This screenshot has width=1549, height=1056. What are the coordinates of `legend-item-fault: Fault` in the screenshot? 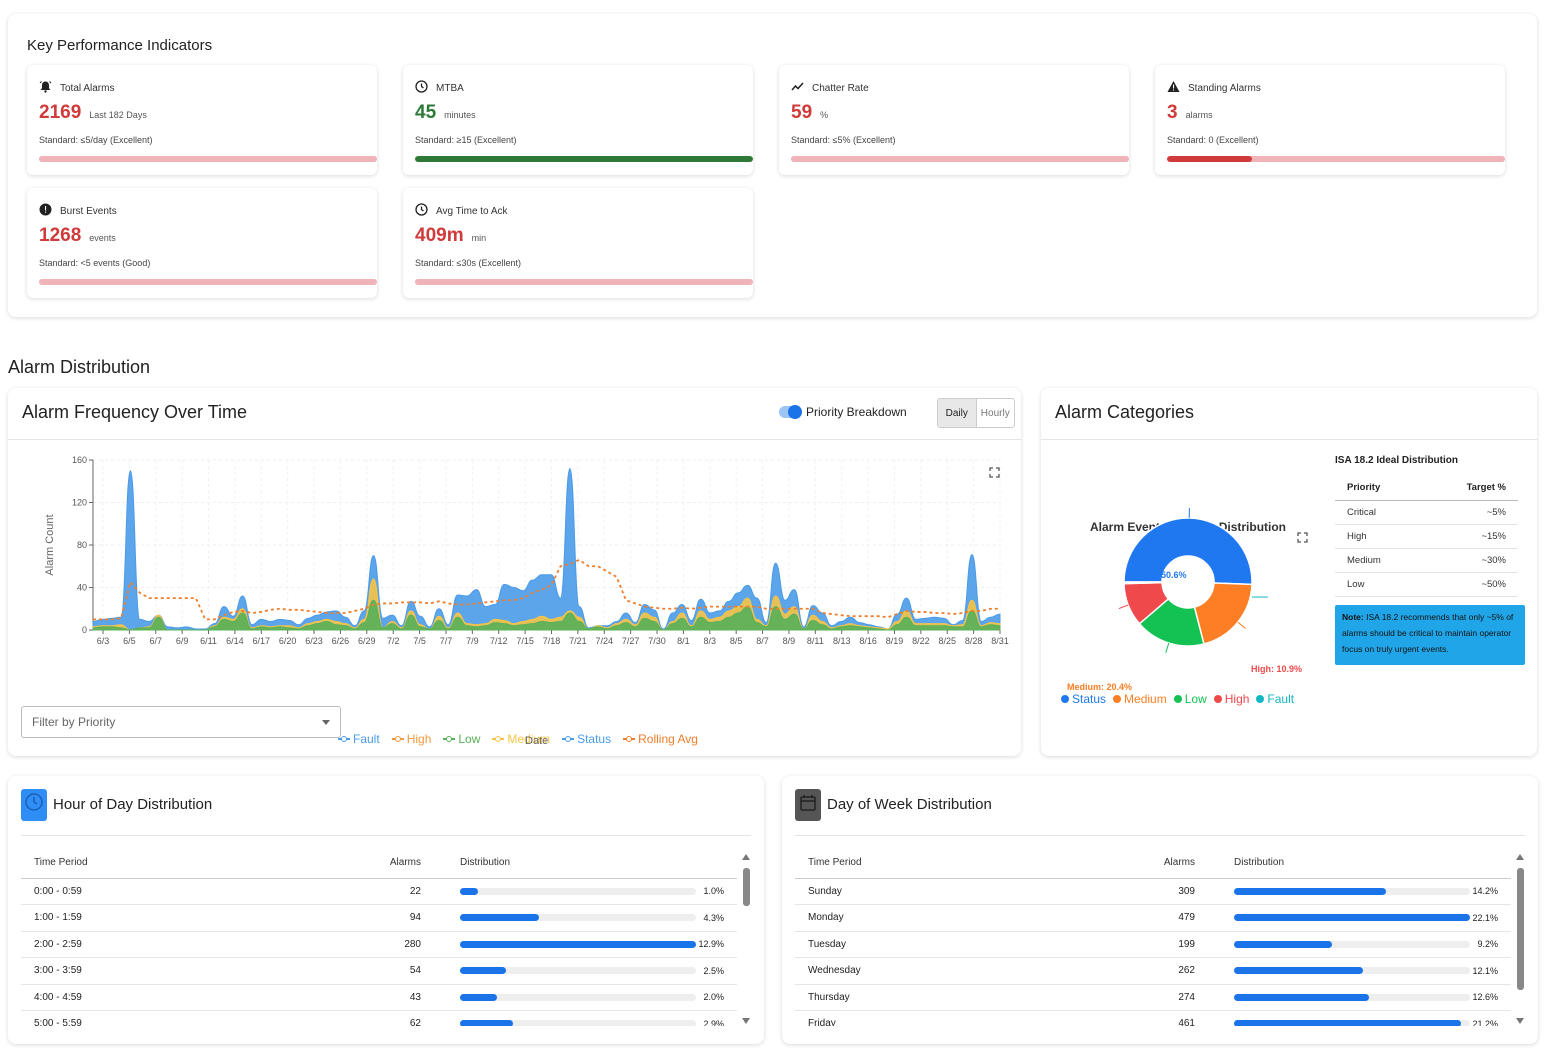 It's located at (359, 739).